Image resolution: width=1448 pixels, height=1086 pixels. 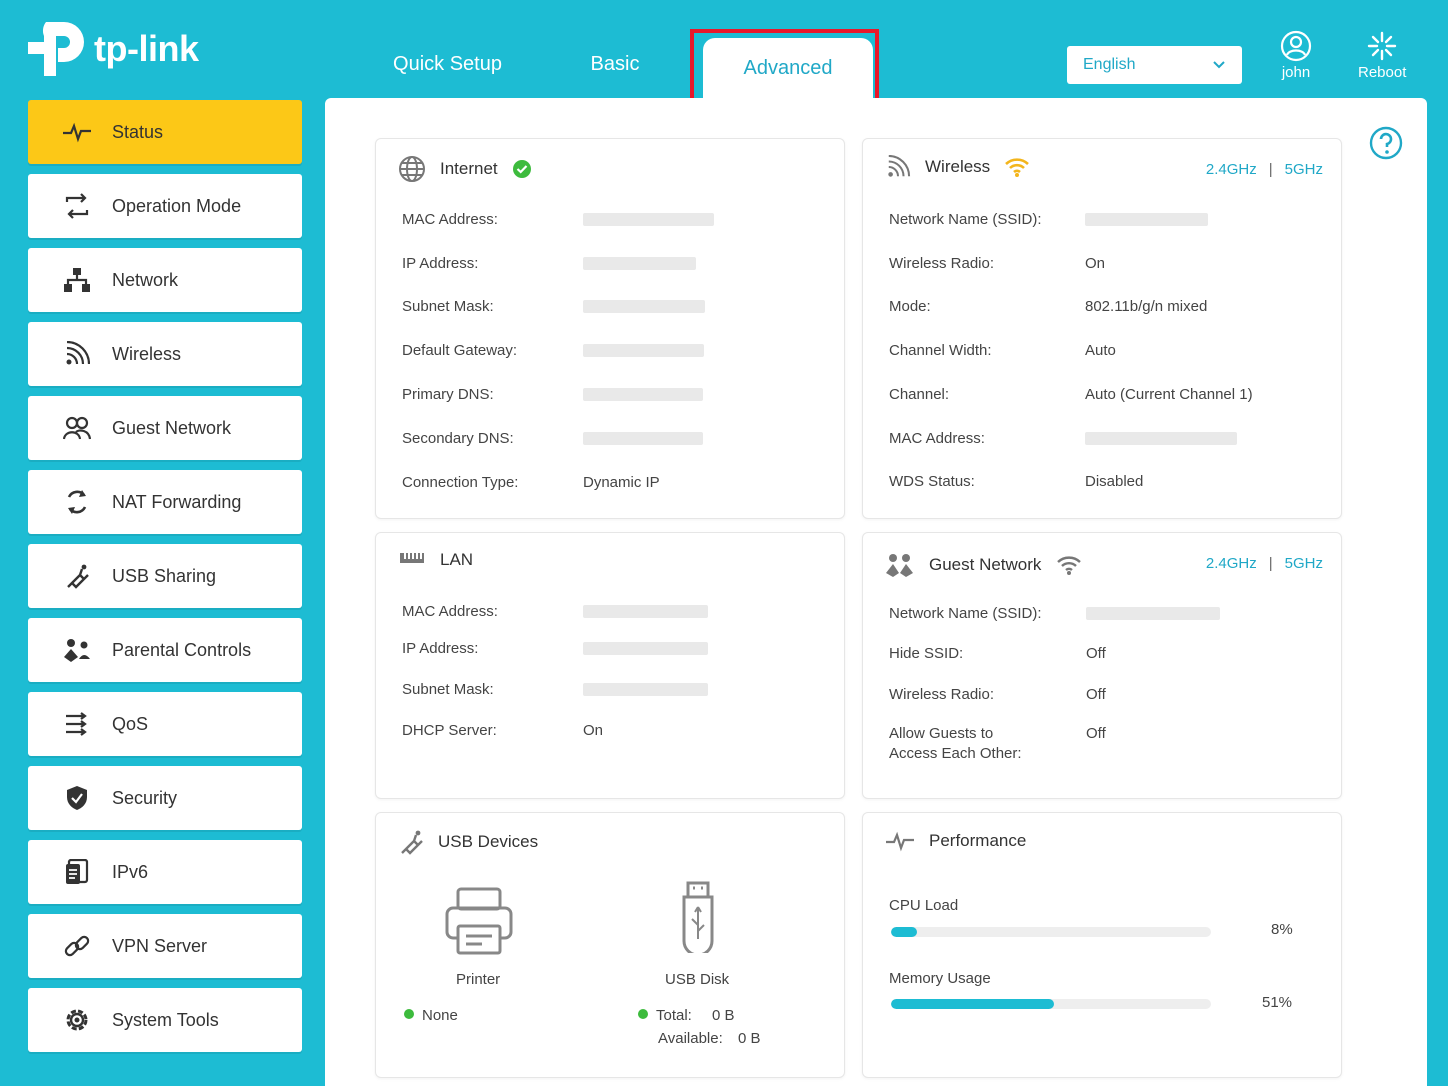 I want to click on tp-link-logo: tp-link, so click(x=111, y=49).